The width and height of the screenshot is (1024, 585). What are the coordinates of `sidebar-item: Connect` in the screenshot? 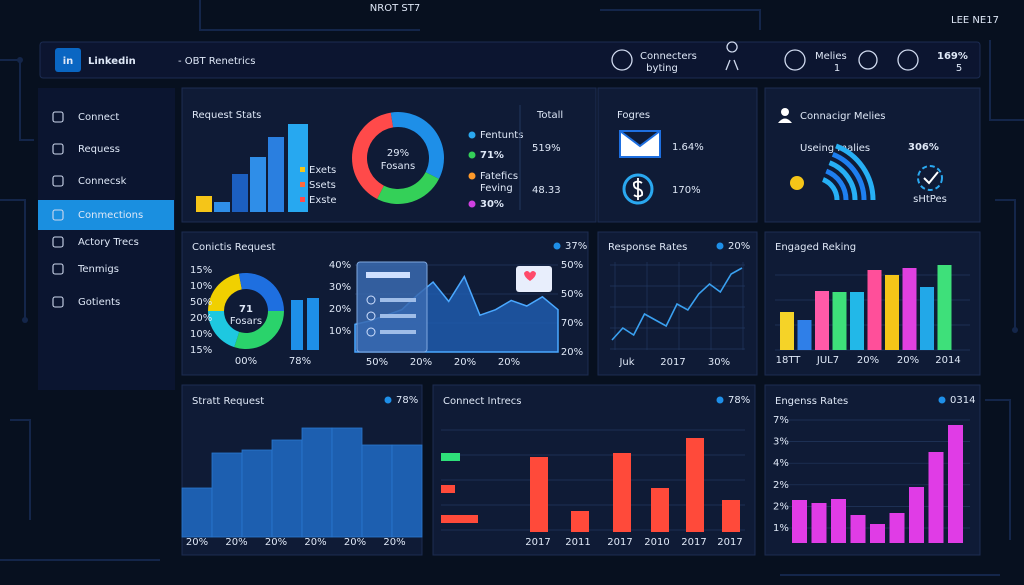 It's located at (98, 117).